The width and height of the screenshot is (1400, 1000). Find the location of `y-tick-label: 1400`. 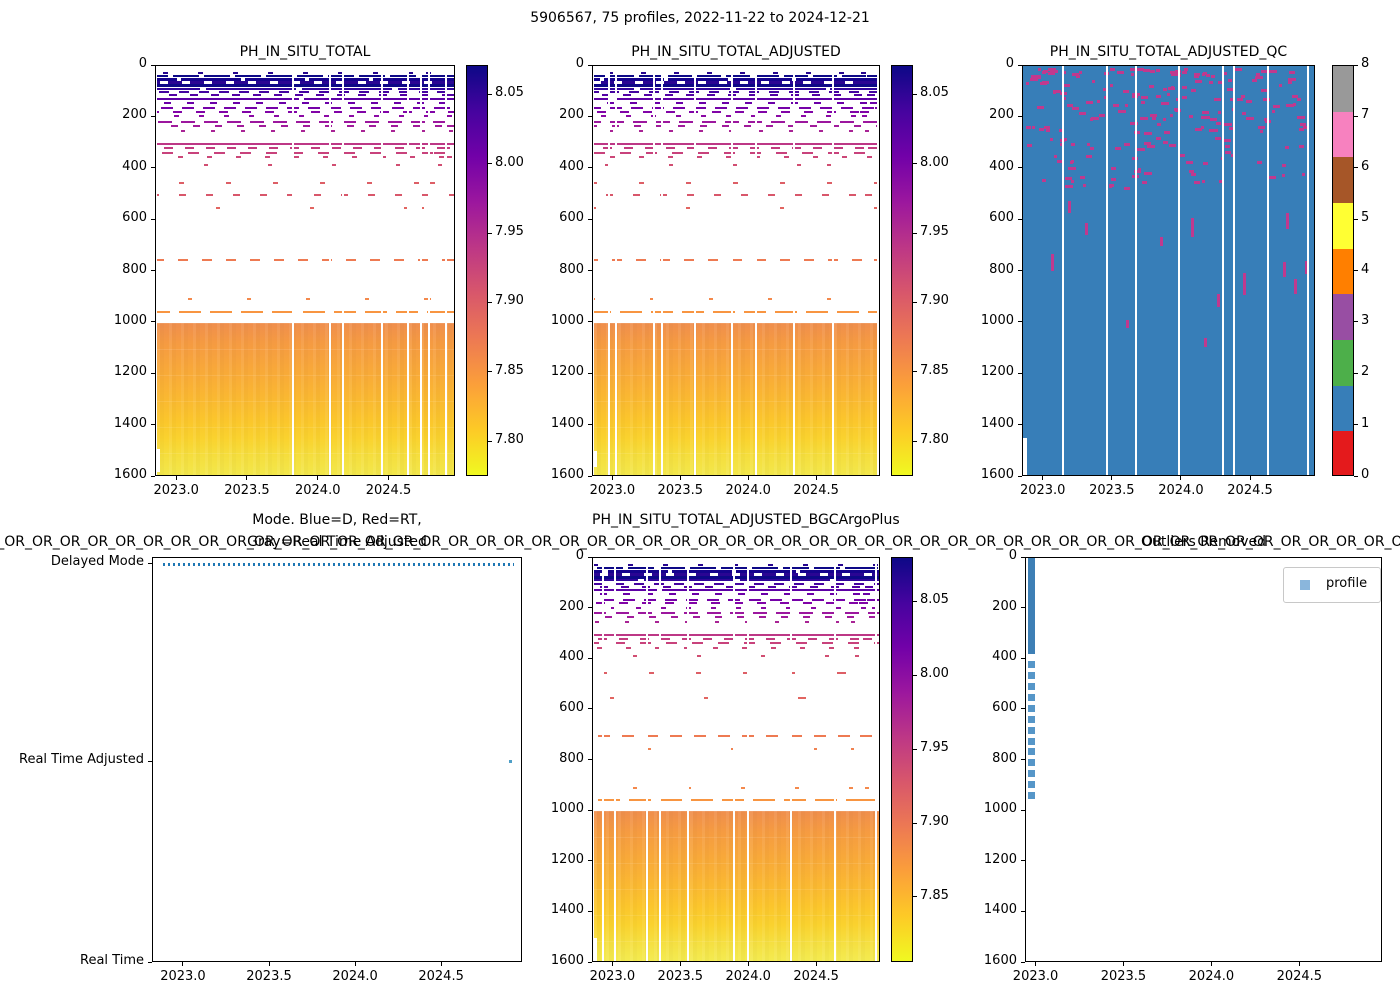

y-tick-label: 1400 is located at coordinates (130, 423).